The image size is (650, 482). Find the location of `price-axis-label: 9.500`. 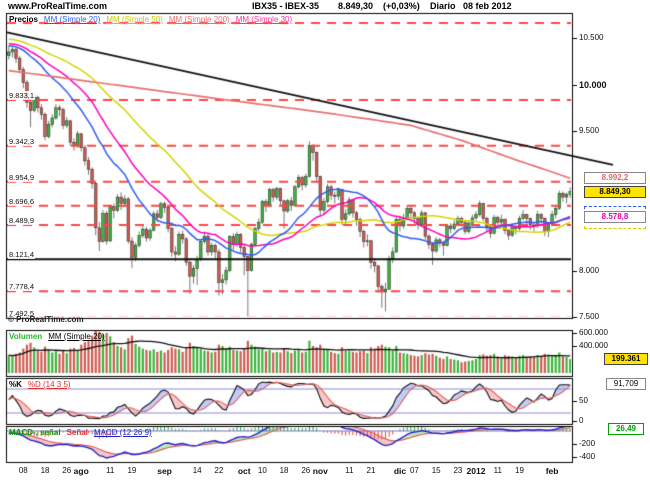

price-axis-label: 9.500 is located at coordinates (589, 131).